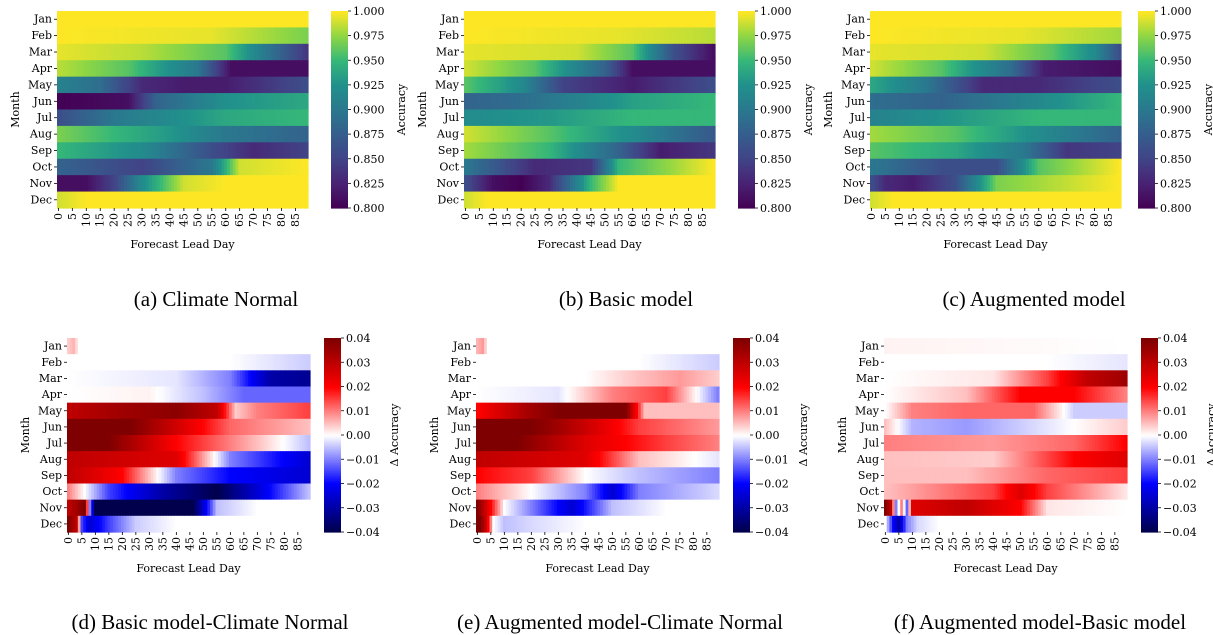 The width and height of the screenshot is (1213, 635). I want to click on y-tick-label: Feb, so click(448, 35).